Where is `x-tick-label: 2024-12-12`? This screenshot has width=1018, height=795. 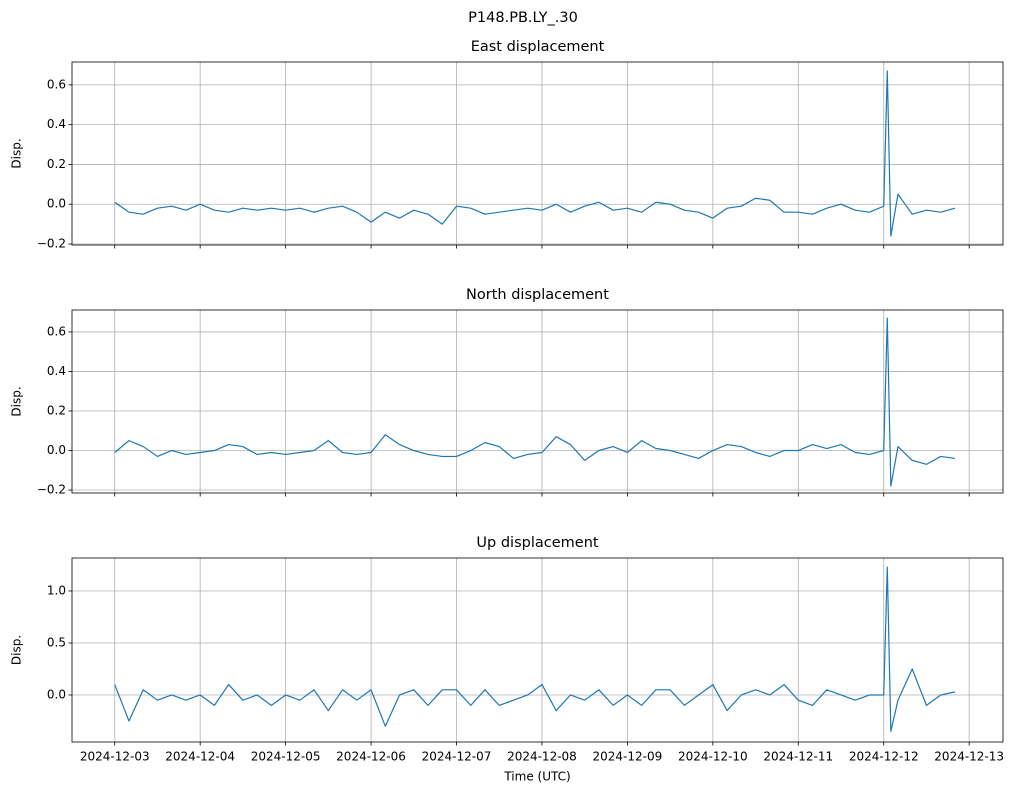
x-tick-label: 2024-12-12 is located at coordinates (884, 757).